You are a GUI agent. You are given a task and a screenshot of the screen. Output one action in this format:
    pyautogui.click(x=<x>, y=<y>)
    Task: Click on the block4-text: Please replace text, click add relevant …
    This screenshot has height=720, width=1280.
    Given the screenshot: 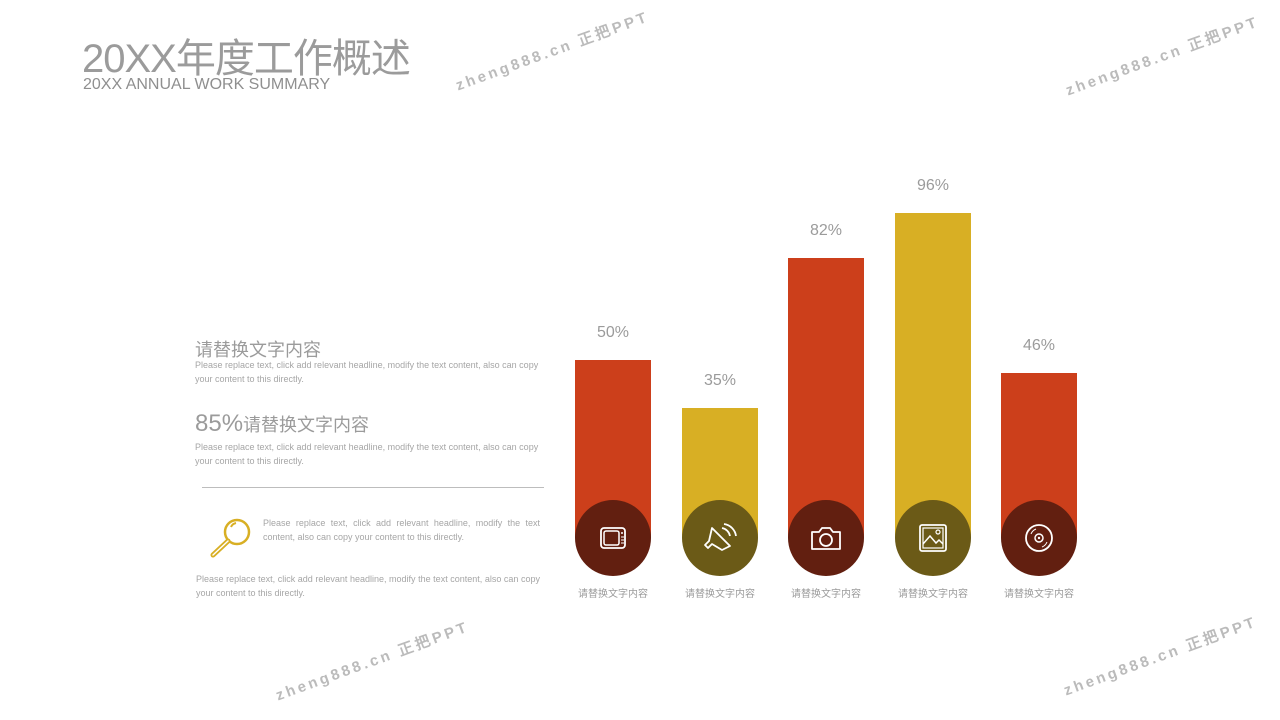 What is the action you would take?
    pyautogui.click(x=368, y=586)
    